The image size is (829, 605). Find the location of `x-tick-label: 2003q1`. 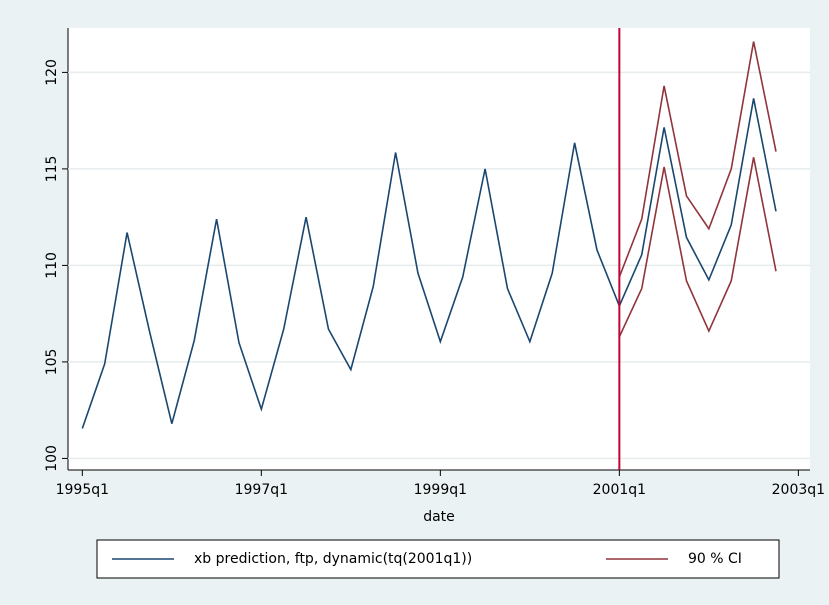

x-tick-label: 2003q1 is located at coordinates (798, 490).